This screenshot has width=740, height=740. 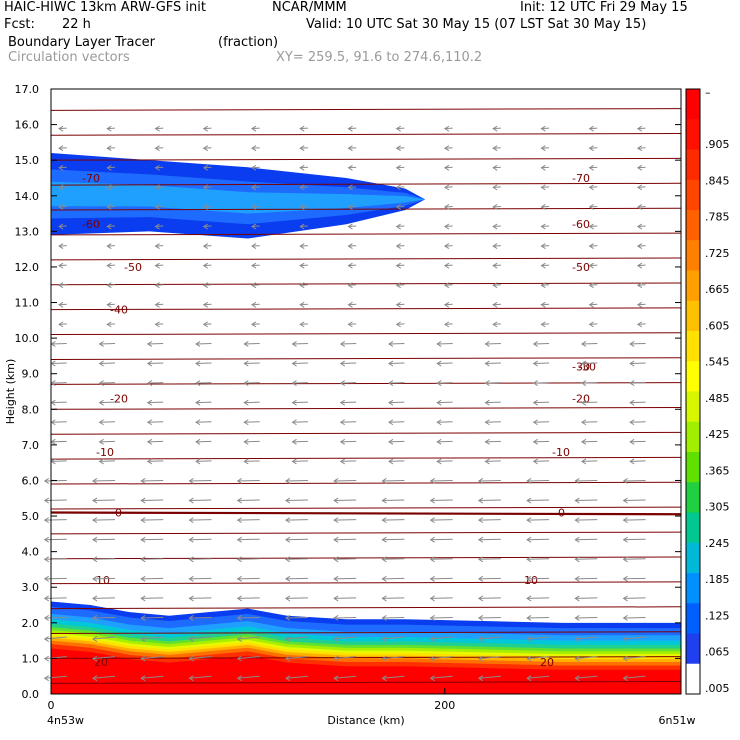 I want to click on y-tick-label: 8.0, so click(x=31, y=409).